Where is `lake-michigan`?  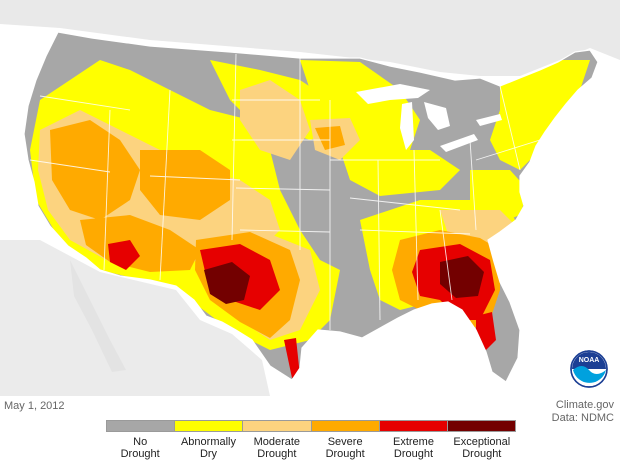 lake-michigan is located at coordinates (407, 126).